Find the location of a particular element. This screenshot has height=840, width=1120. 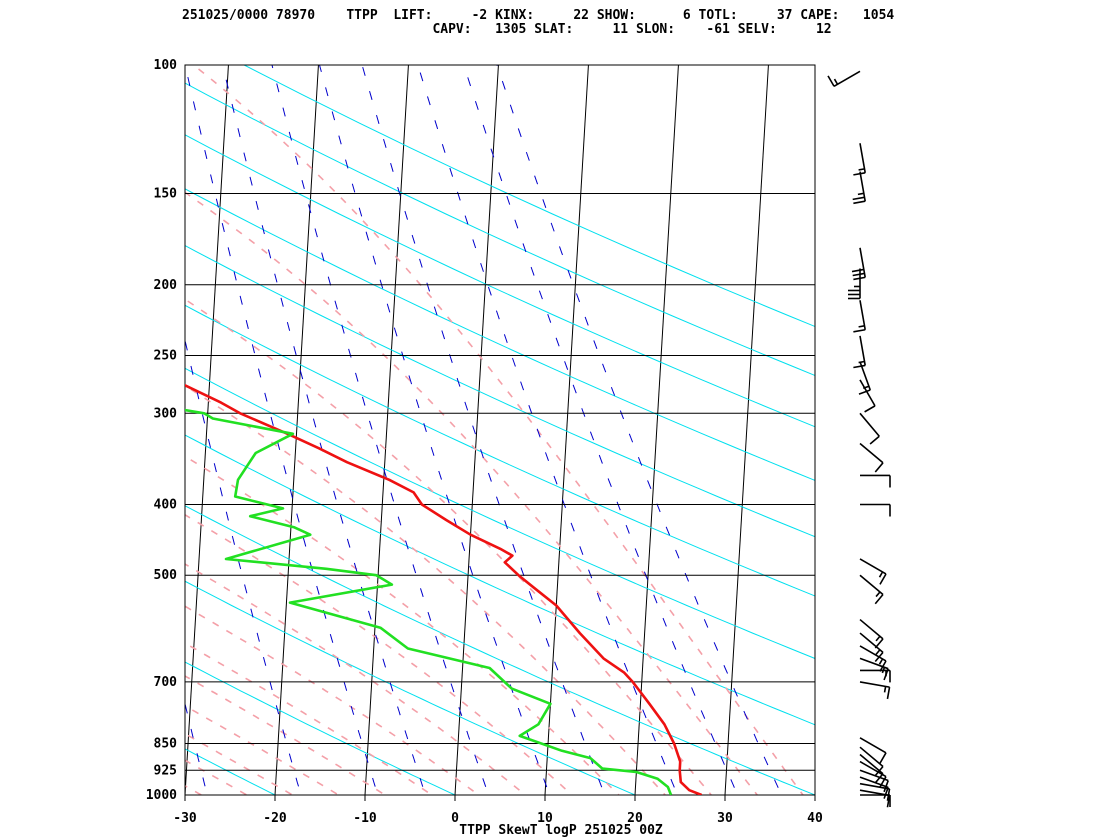

pressure-tick-label: 200 is located at coordinates (166, 285).